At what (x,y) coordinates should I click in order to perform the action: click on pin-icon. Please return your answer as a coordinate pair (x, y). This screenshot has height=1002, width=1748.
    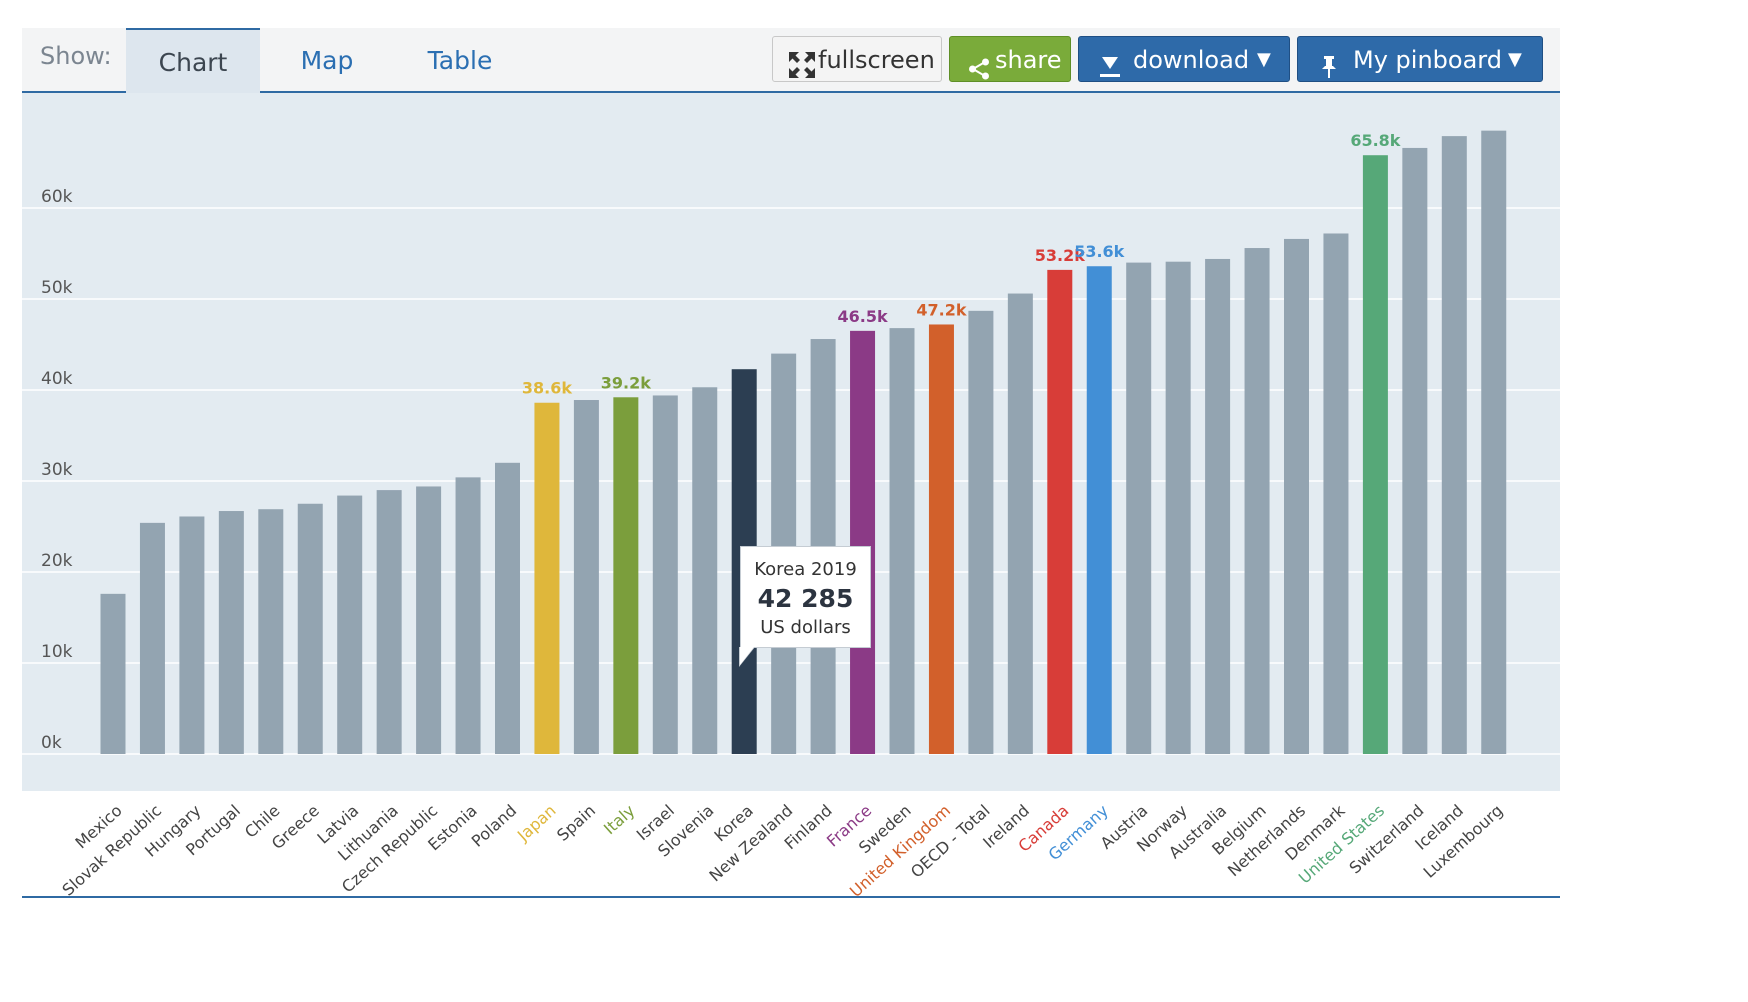
    Looking at the image, I should click on (1329, 71).